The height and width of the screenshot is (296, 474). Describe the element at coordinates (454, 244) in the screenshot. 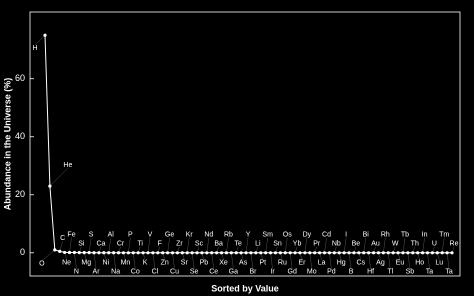

I see `element-label: Re` at that location.